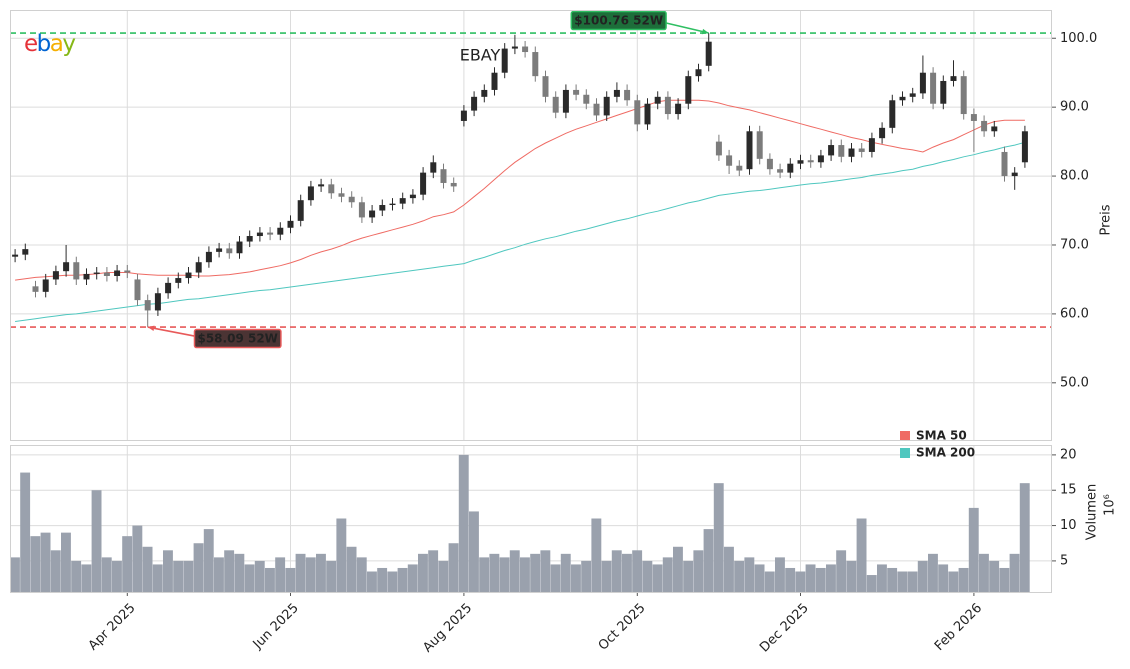  I want to click on annotation-arrowhead, so click(151, 328).